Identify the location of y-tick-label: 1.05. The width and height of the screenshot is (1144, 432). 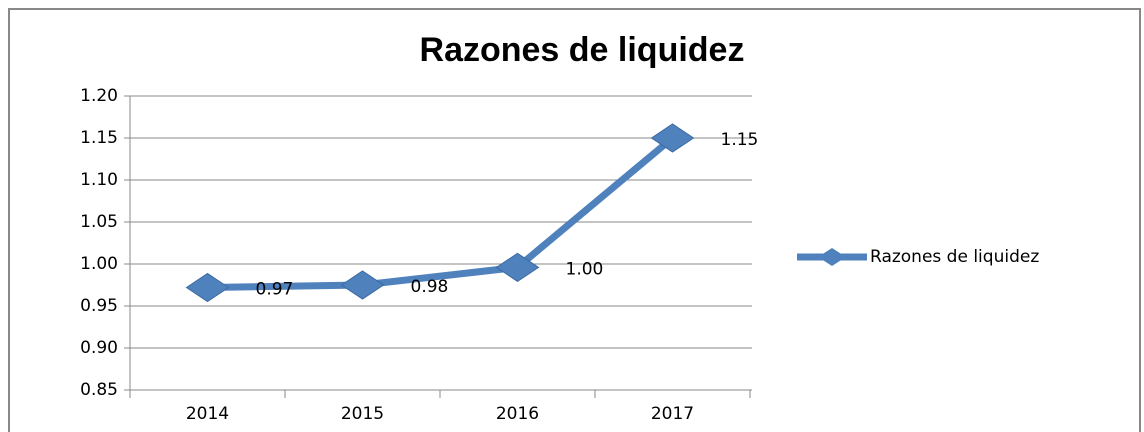
(99, 222).